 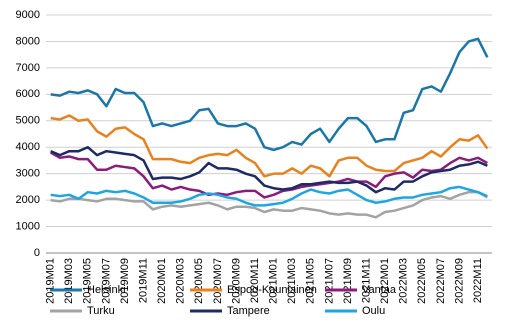 What do you see at coordinates (143, 280) in the screenshot?
I see `x-tick-label: 2019M11` at bounding box center [143, 280].